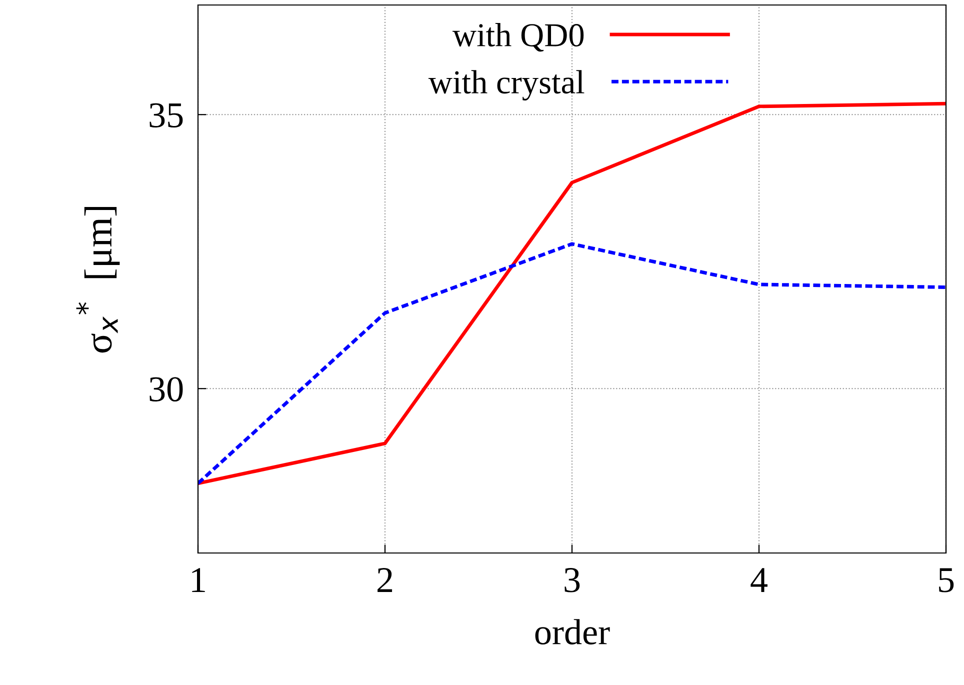 The image size is (964, 685). I want to click on x-tick-label: 3, so click(572, 580).